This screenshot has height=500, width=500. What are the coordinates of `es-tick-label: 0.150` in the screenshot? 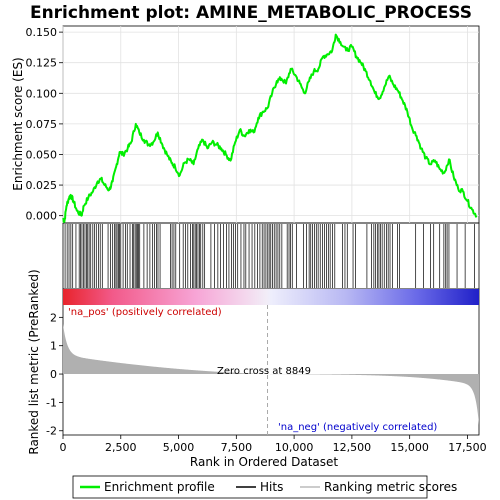 It's located at (42, 32).